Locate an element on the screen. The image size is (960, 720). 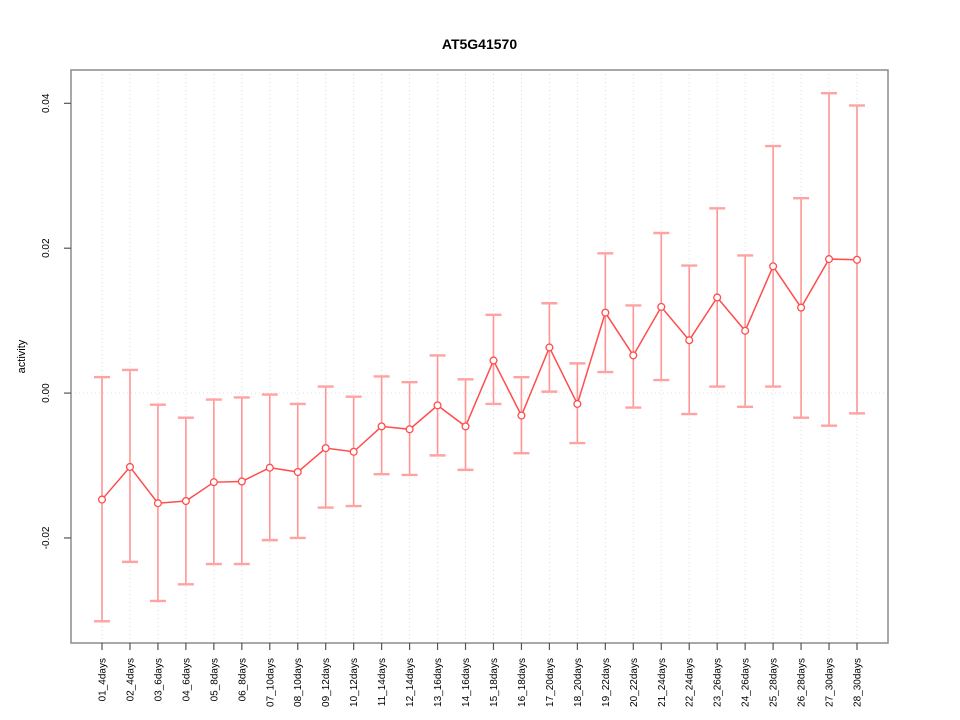
y-axis-label: activity is located at coordinates (22, 356).